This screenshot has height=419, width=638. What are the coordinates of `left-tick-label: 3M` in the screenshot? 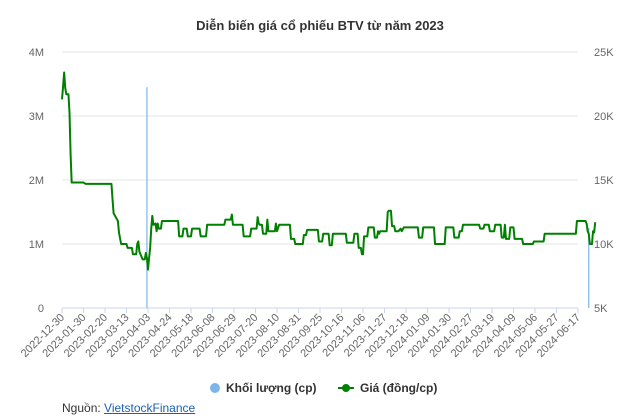 It's located at (36, 117).